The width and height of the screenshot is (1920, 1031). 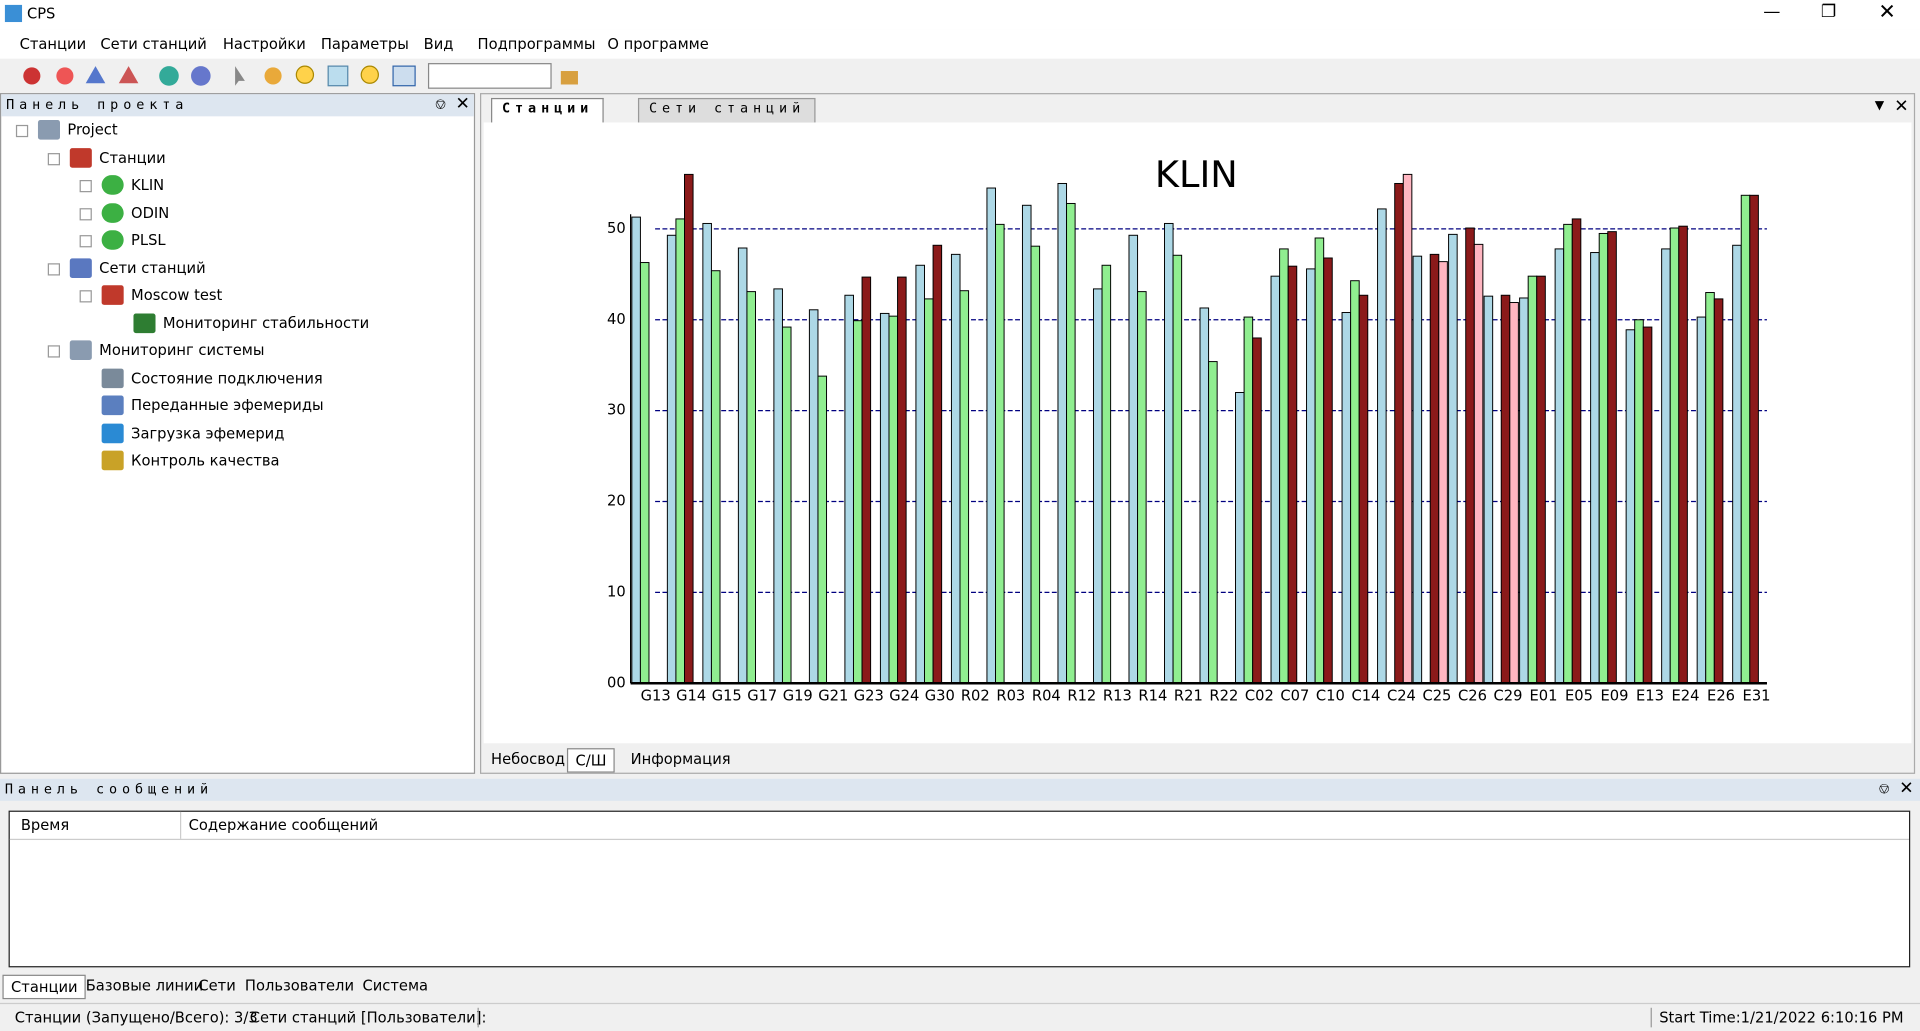 I want to click on node-label: Загрузка эфемерид, so click(x=208, y=433).